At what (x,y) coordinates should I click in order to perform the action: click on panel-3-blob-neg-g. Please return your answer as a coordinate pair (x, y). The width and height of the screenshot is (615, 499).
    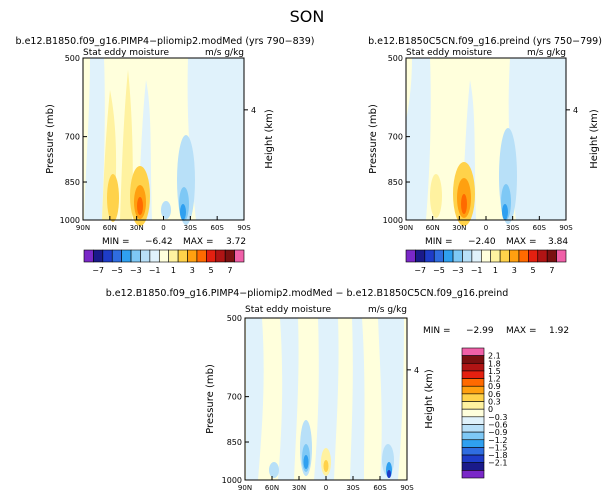
    Looking at the image, I should click on (274, 470).